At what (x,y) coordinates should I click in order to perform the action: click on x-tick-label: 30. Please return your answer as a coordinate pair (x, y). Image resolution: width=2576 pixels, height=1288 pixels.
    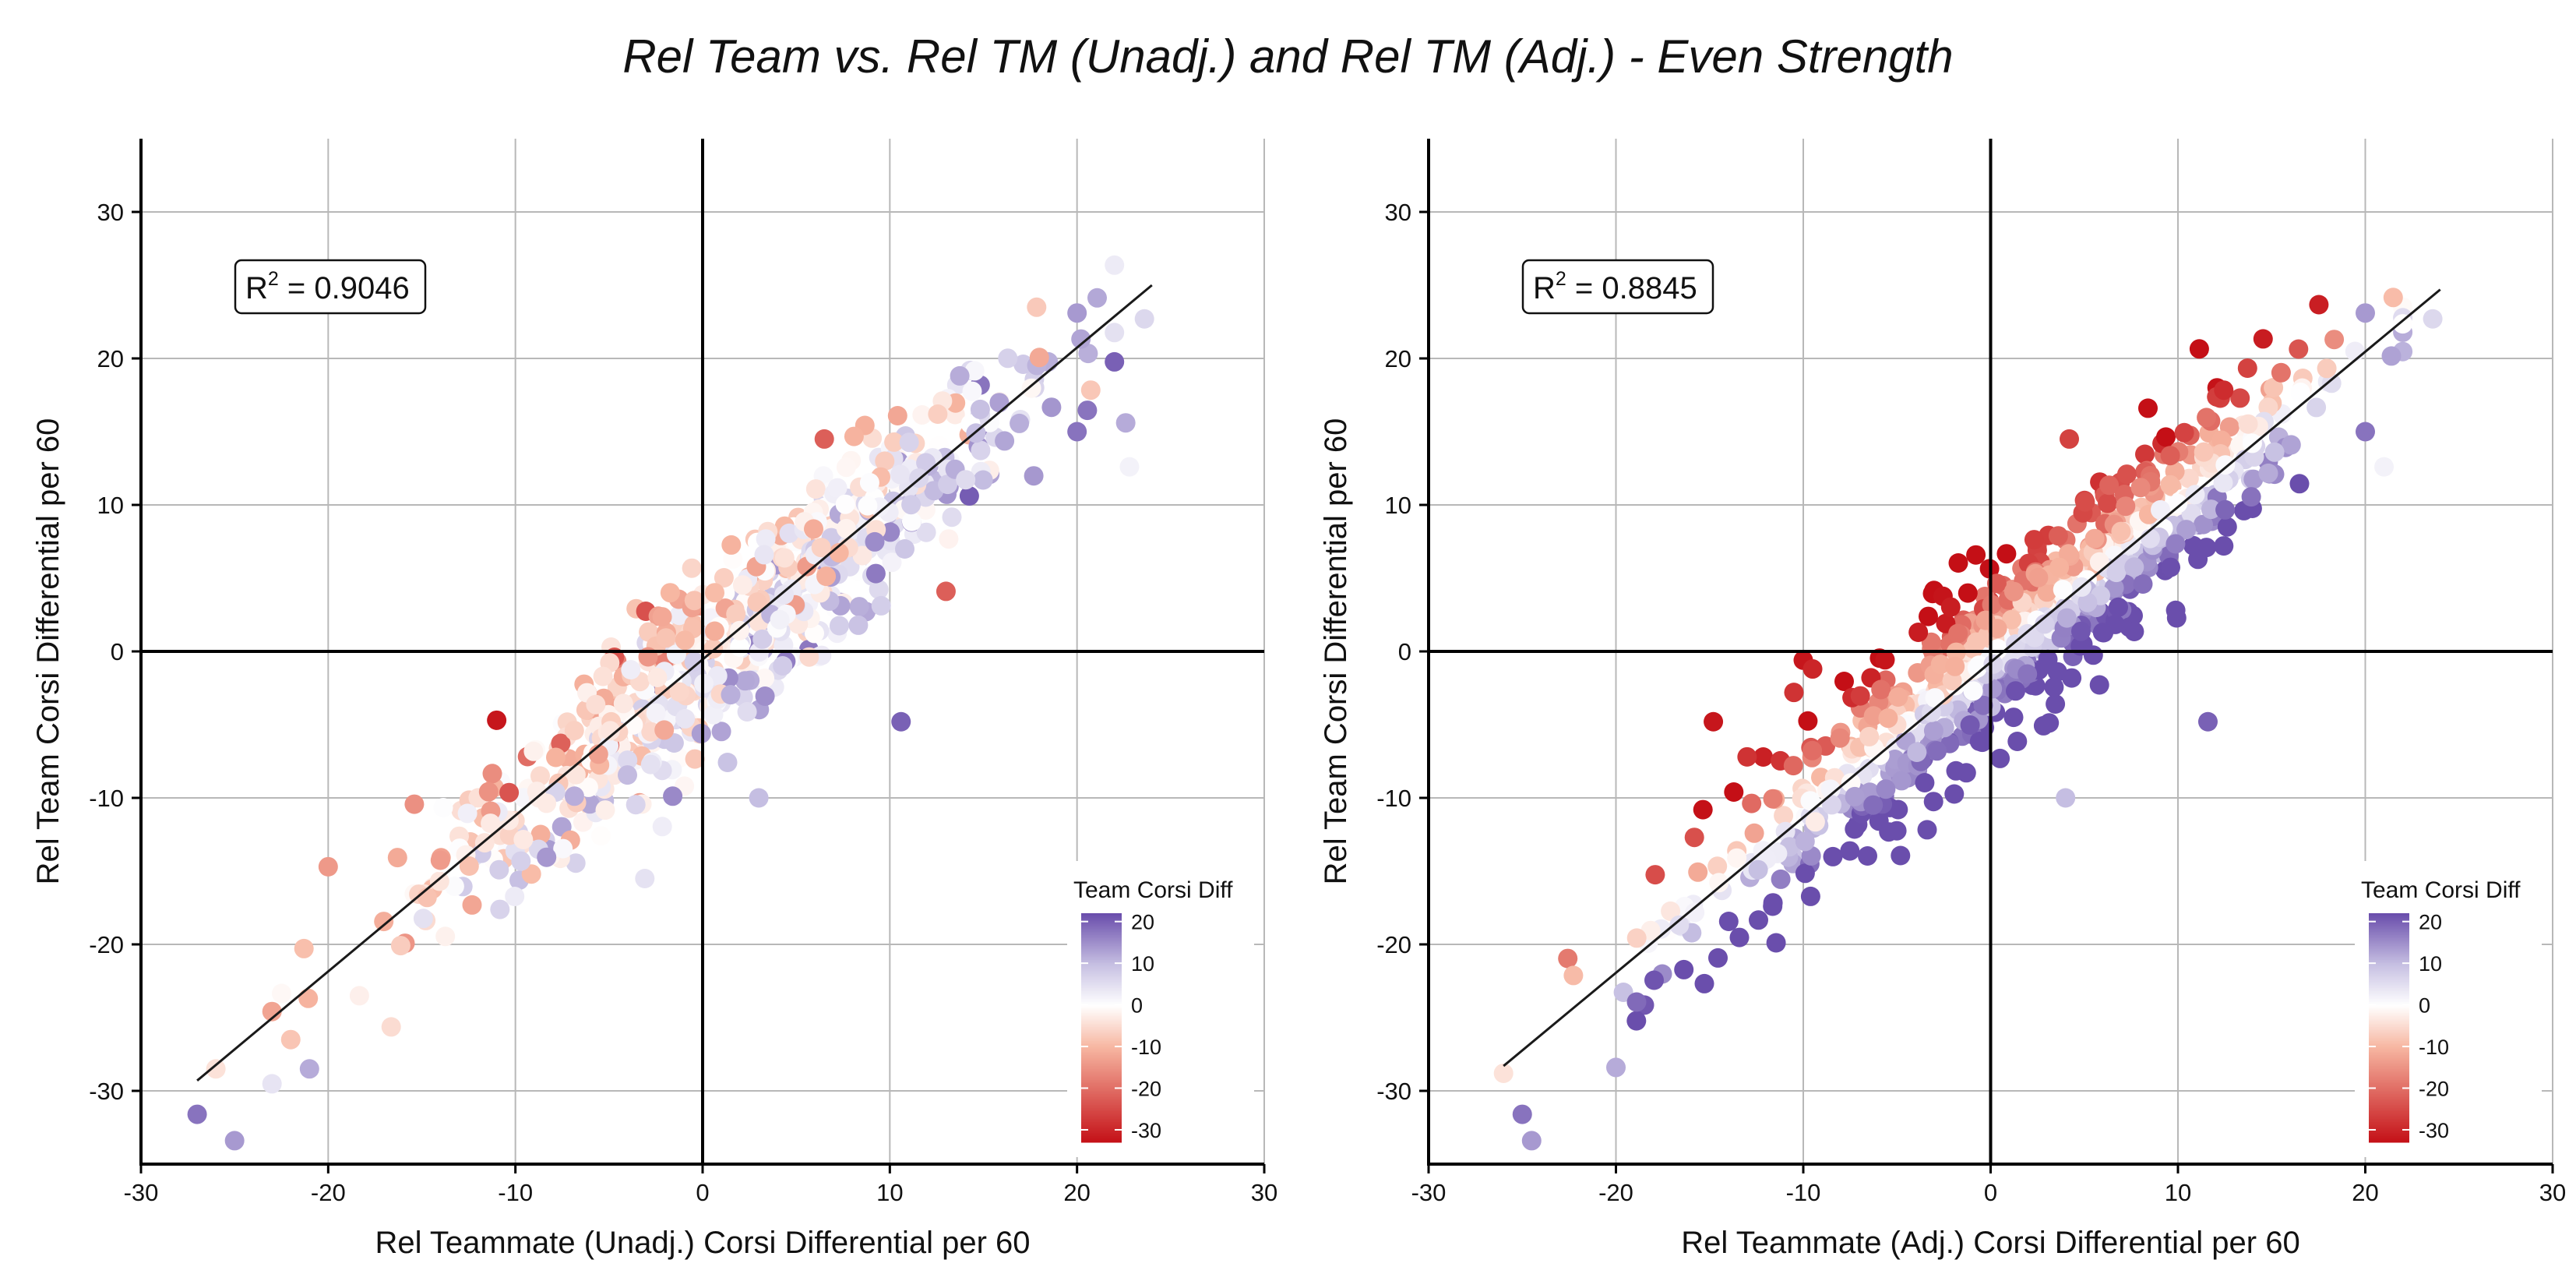
    Looking at the image, I should click on (1264, 1192).